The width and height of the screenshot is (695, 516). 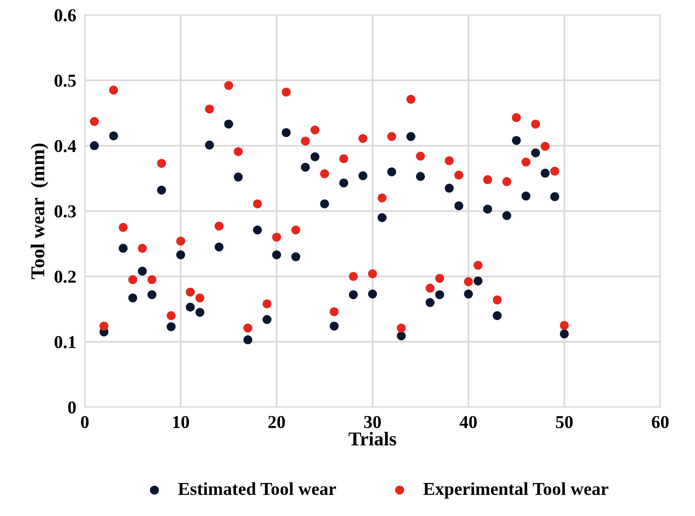 What do you see at coordinates (65, 342) in the screenshot?
I see `y-tick-label: 0.1` at bounding box center [65, 342].